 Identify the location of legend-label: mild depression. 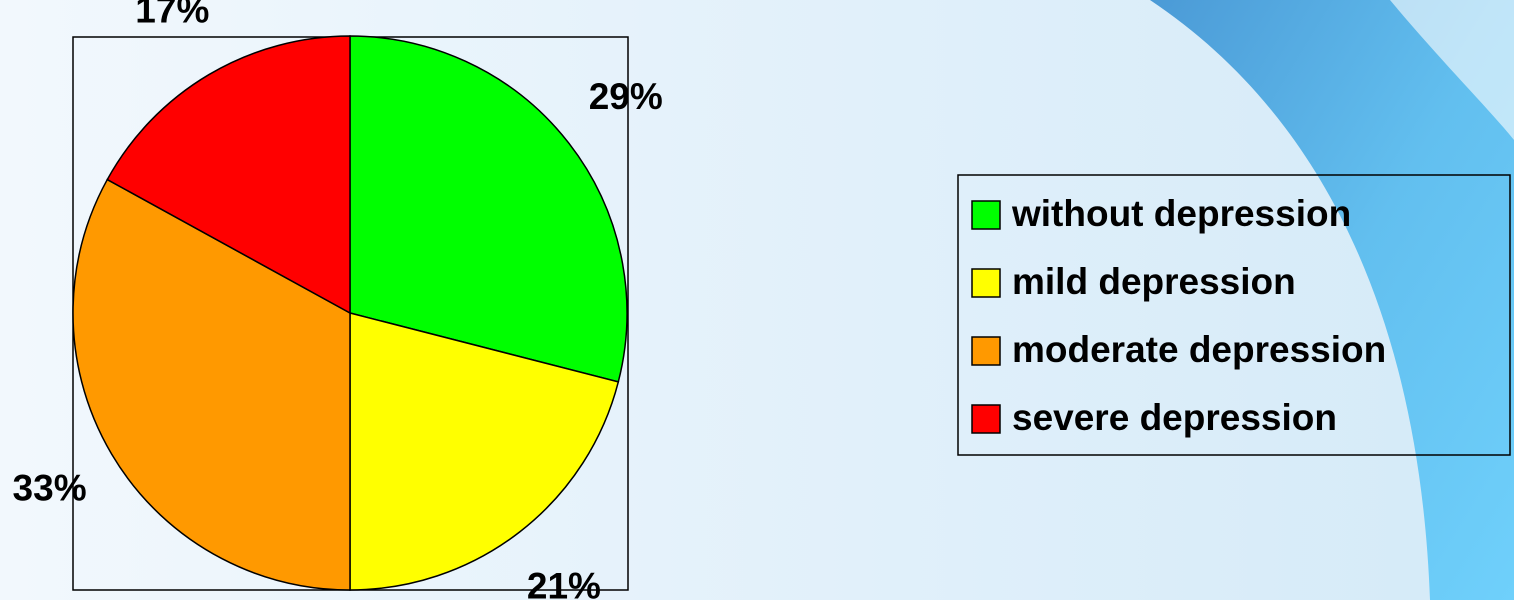
(1154, 281).